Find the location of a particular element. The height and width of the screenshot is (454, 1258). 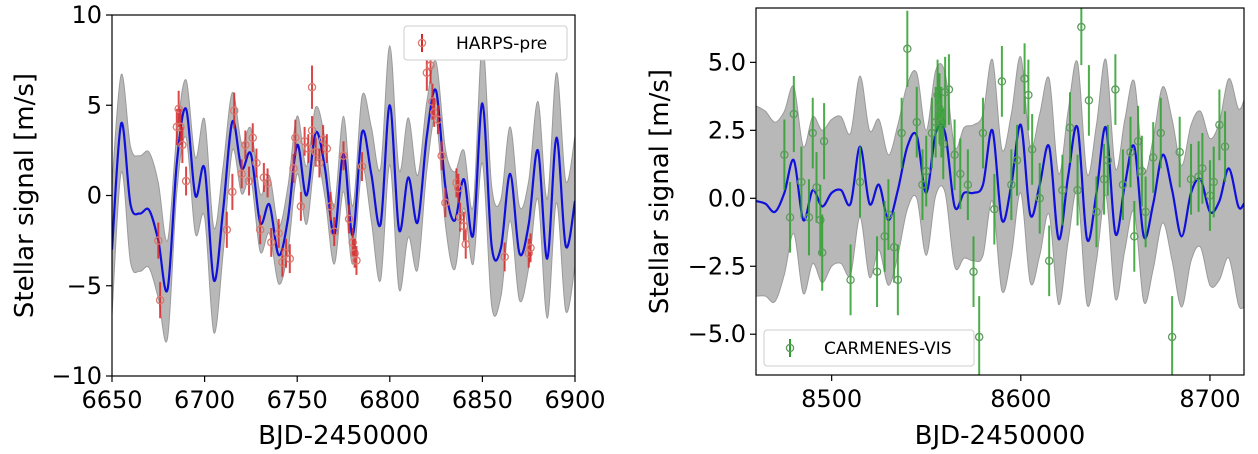

harps-x-tick-label: 6900 is located at coordinates (574, 400).